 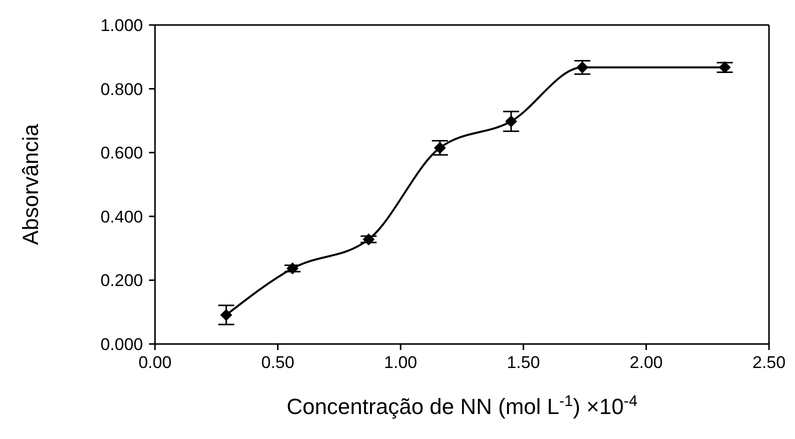 I want to click on x-tick-label: 2.50, so click(x=769, y=362).